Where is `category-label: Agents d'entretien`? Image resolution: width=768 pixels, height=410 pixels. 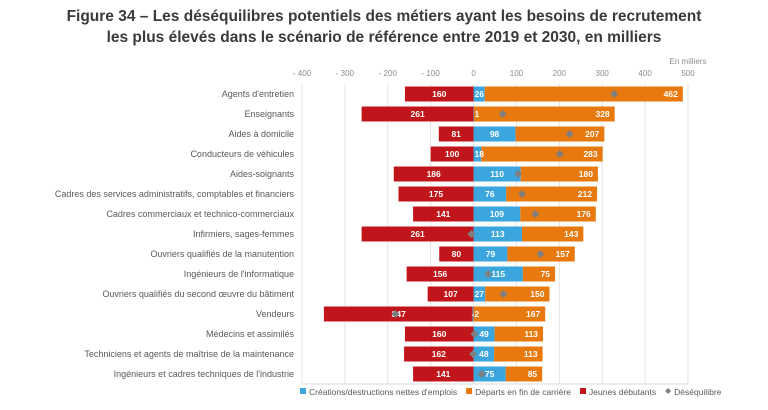 category-label: Agents d'entretien is located at coordinates (258, 94).